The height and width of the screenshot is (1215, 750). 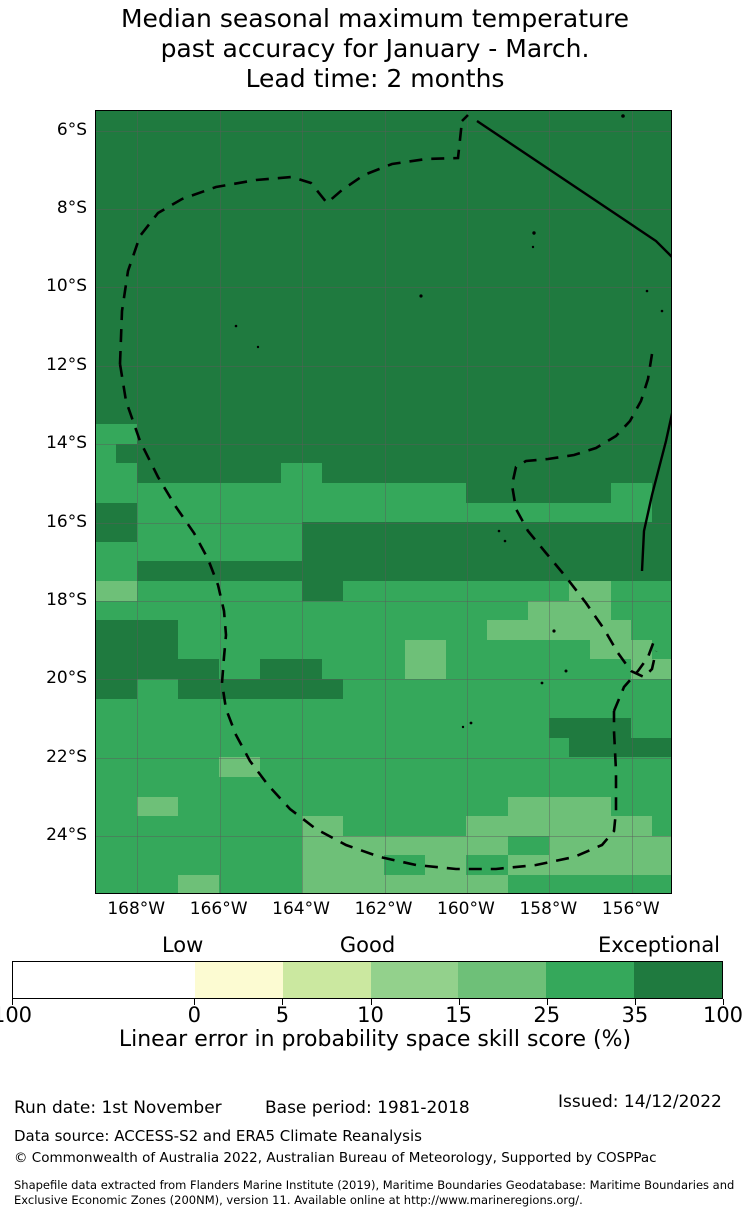 I want to click on longitude-tick-label: 156°W, so click(x=630, y=909).